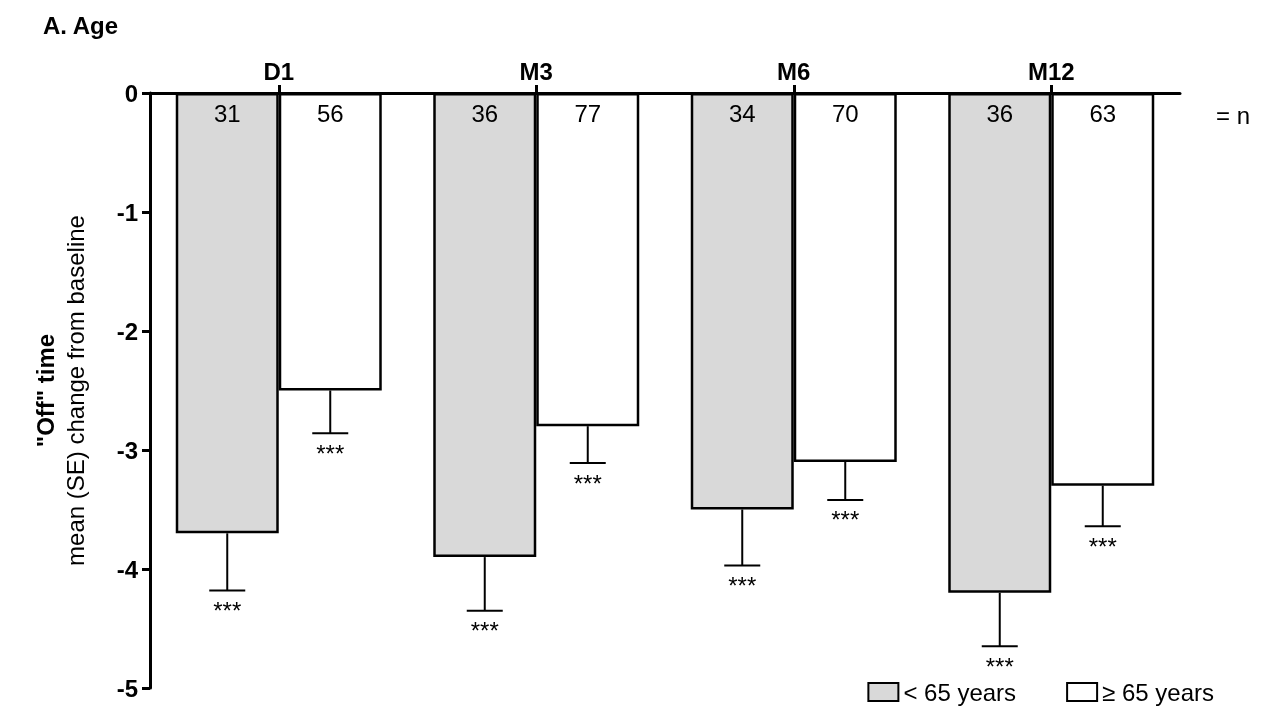  I want to click on y-tick-label: -2, so click(127, 331).